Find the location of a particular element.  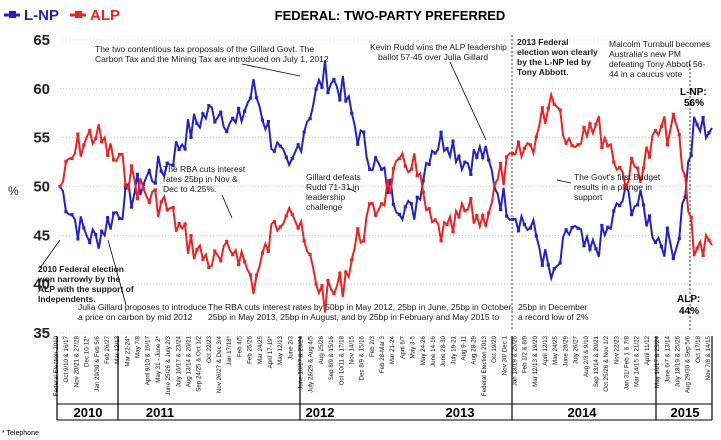

x-tick-label: May 3-5 is located at coordinates (413, 346).